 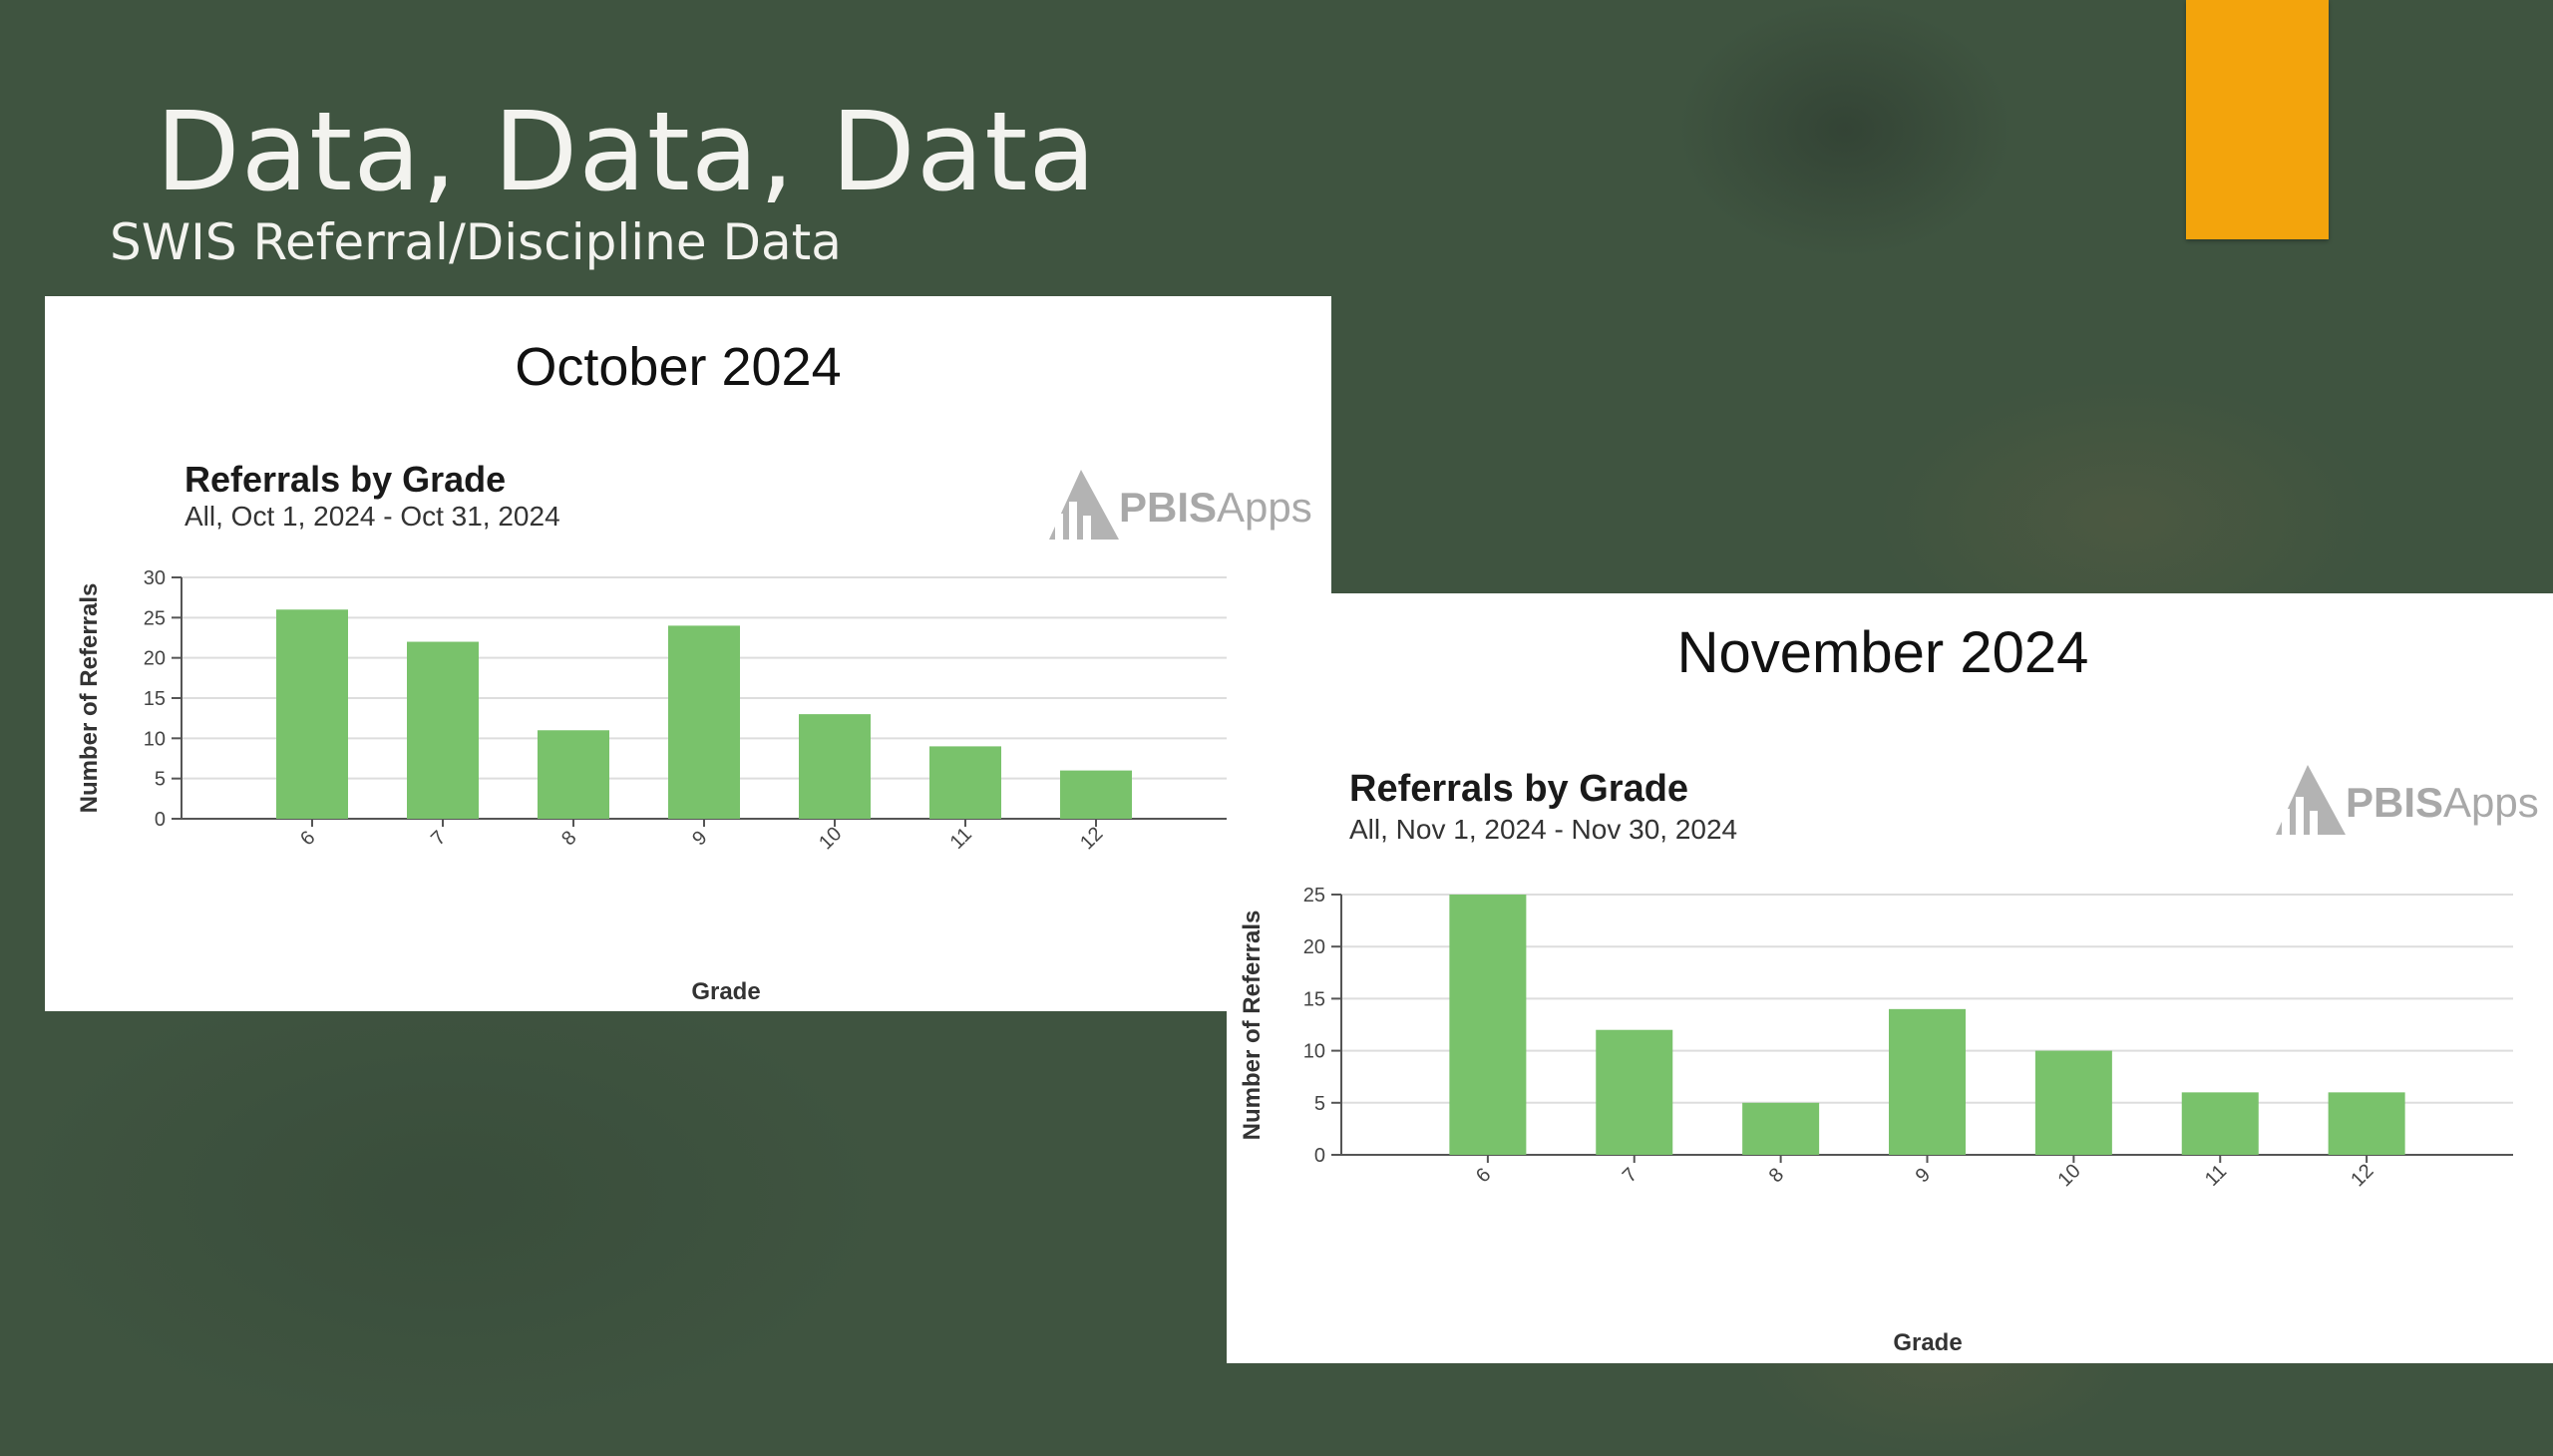 I want to click on nov-x-tick-label: 6, so click(x=1484, y=1175).